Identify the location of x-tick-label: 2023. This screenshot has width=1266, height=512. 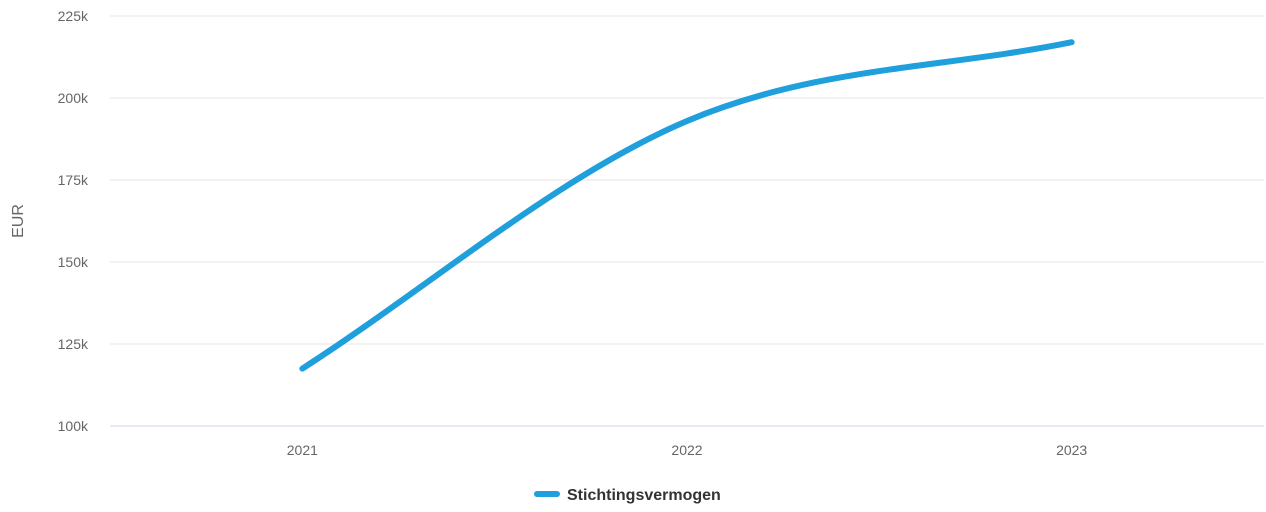
(1071, 450).